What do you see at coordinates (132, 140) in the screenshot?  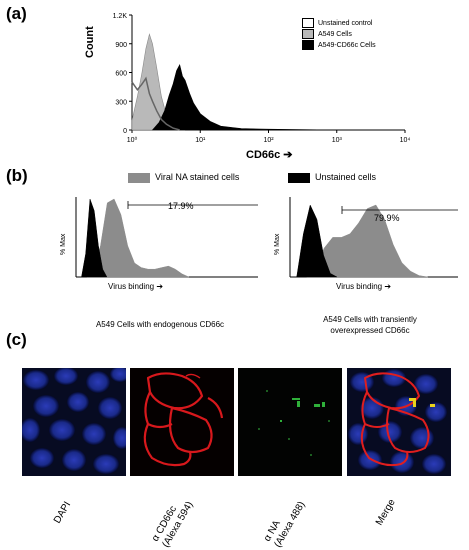 I see `x-tick-label: 10⁰` at bounding box center [132, 140].